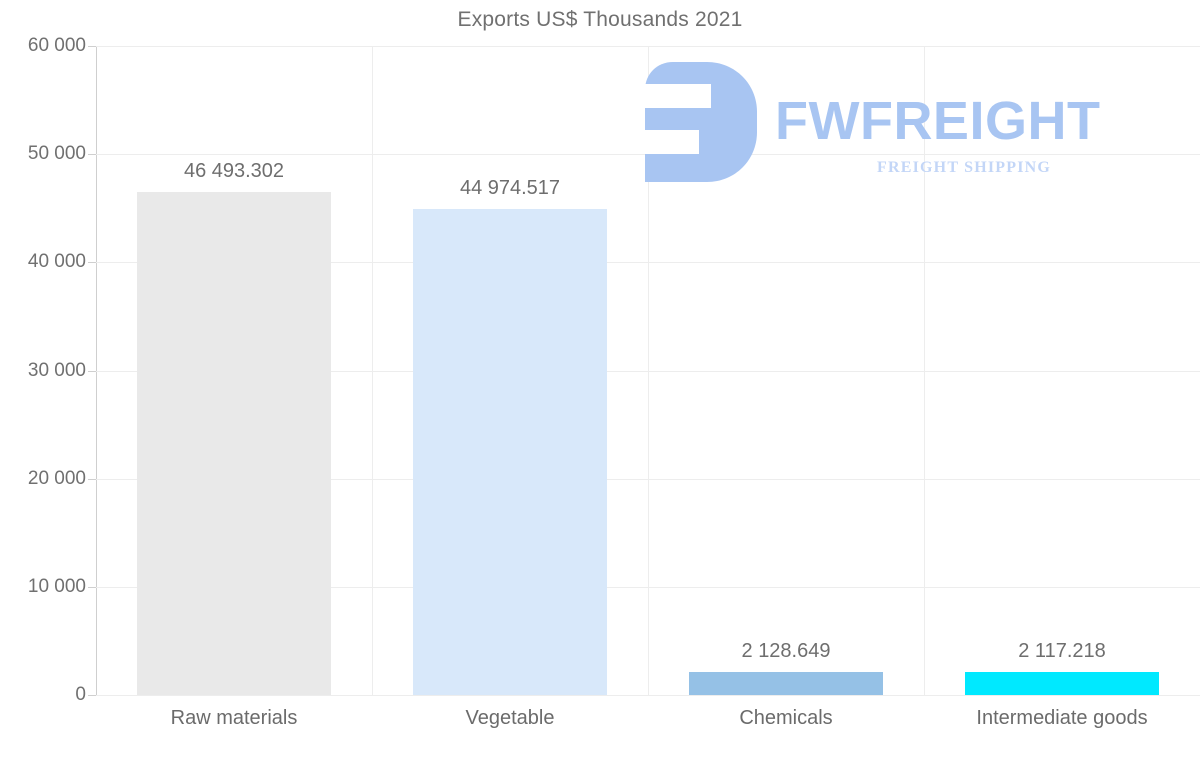 The height and width of the screenshot is (763, 1200). Describe the element at coordinates (56, 262) in the screenshot. I see `y-axis-tick-label: 40 000` at that location.